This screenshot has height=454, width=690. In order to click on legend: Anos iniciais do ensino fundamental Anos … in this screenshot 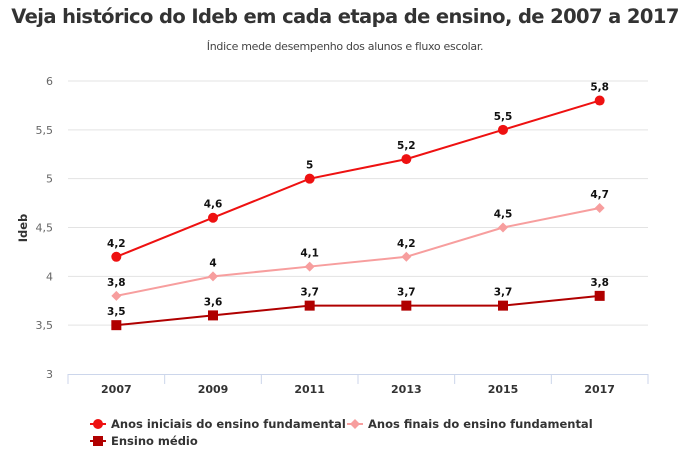, I will do `click(341, 432)`.